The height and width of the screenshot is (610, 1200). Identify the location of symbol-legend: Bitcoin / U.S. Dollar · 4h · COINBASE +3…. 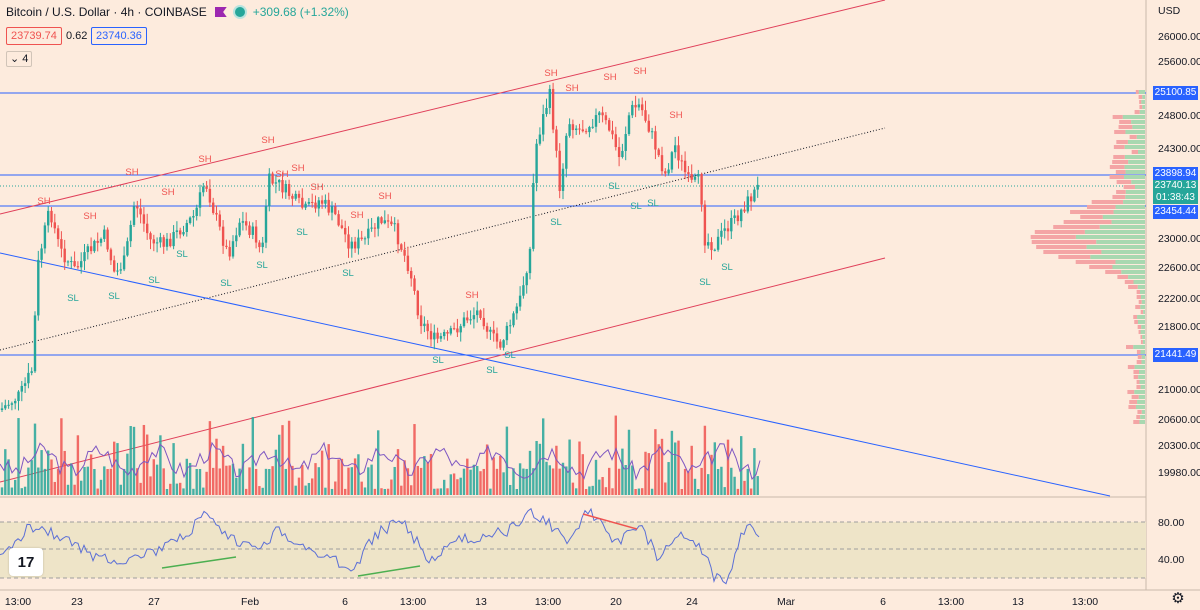
(177, 12).